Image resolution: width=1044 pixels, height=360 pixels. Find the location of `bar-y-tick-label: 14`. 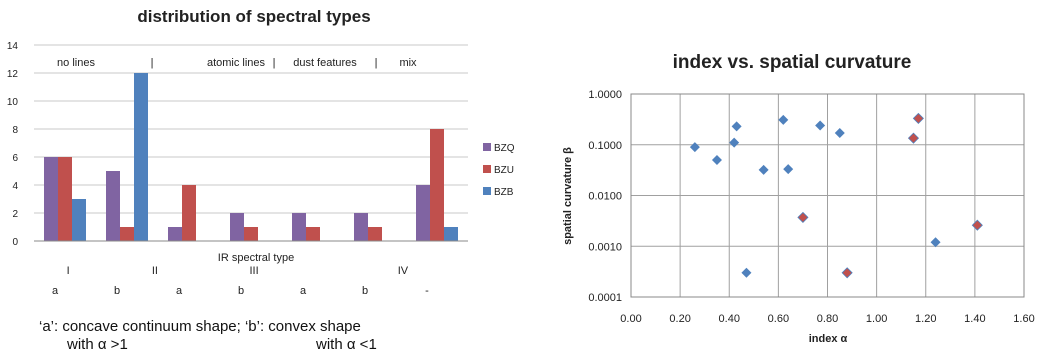

bar-y-tick-label: 14 is located at coordinates (13, 46).